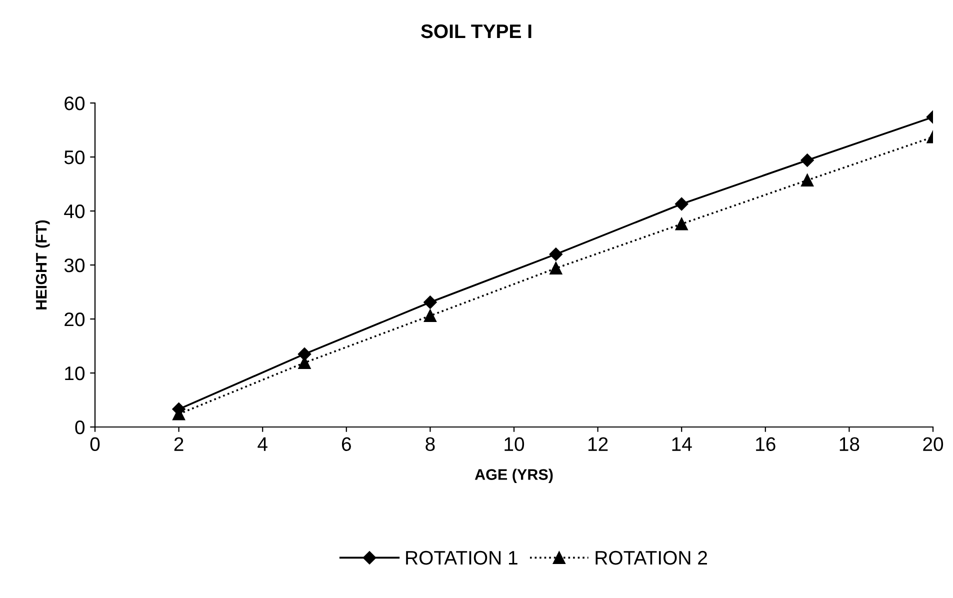  What do you see at coordinates (514, 444) in the screenshot?
I see `x-tick-label: 10` at bounding box center [514, 444].